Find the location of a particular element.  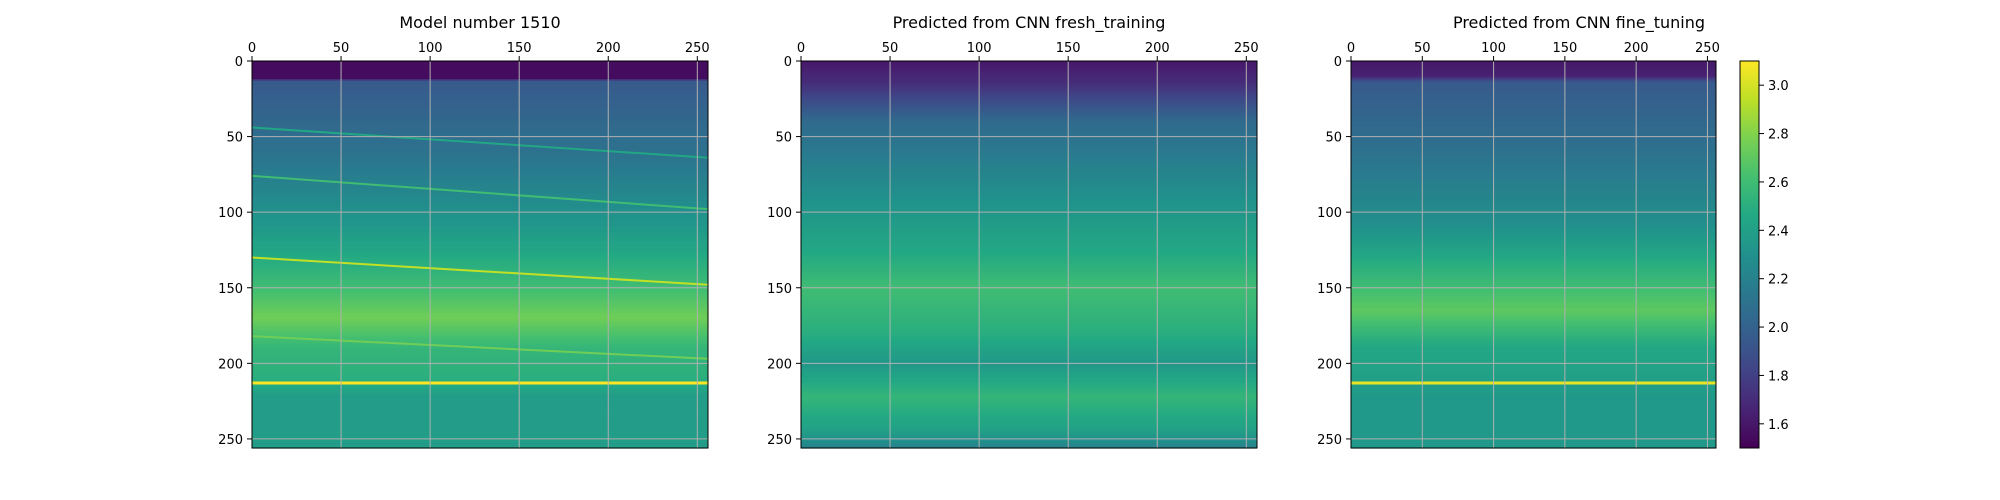

colorbar-tick-label: 2.2 is located at coordinates (1778, 280).